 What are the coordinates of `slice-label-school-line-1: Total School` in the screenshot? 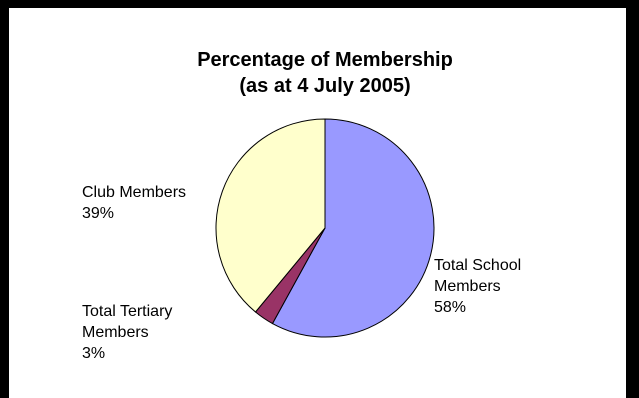 It's located at (477, 265).